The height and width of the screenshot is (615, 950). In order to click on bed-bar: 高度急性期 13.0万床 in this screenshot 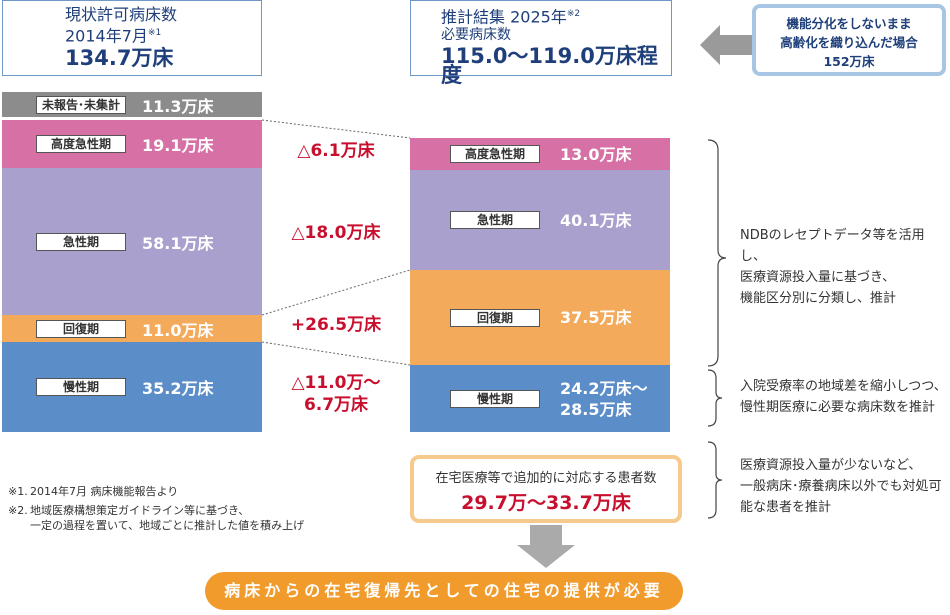, I will do `click(540, 154)`.